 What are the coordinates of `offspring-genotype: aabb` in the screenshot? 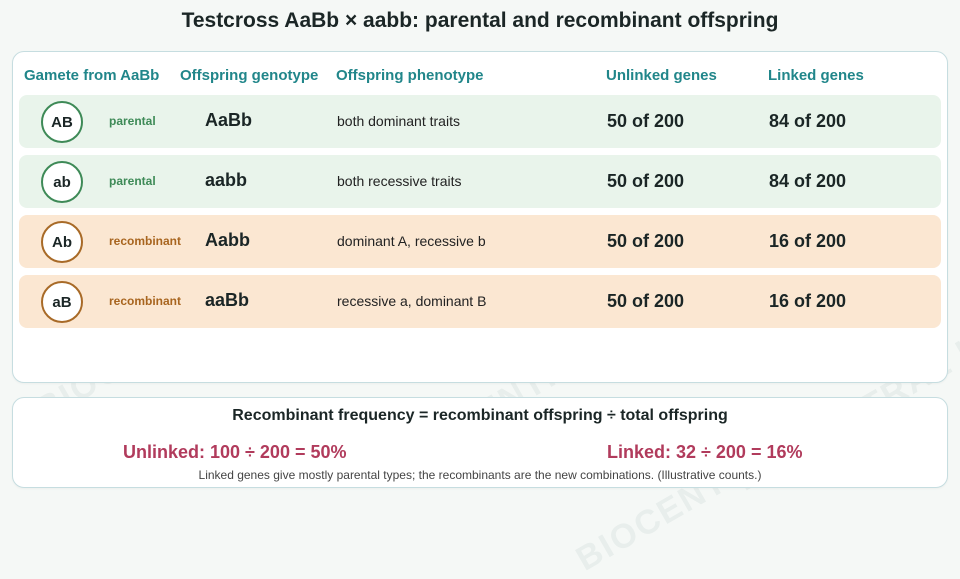 It's located at (226, 180).